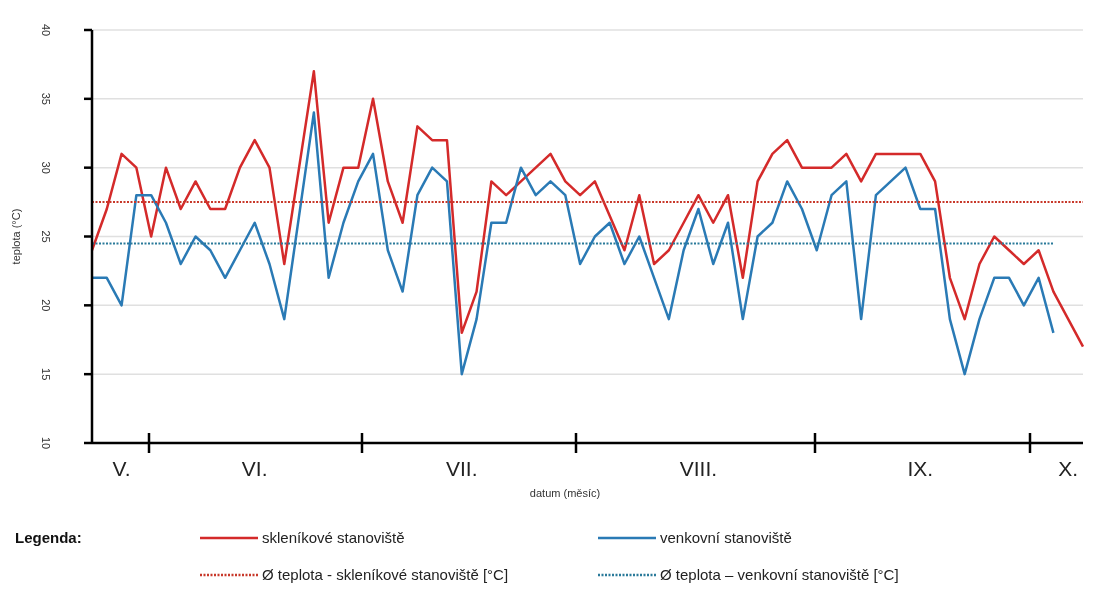  I want to click on y-tick-label: 25, so click(46, 236).